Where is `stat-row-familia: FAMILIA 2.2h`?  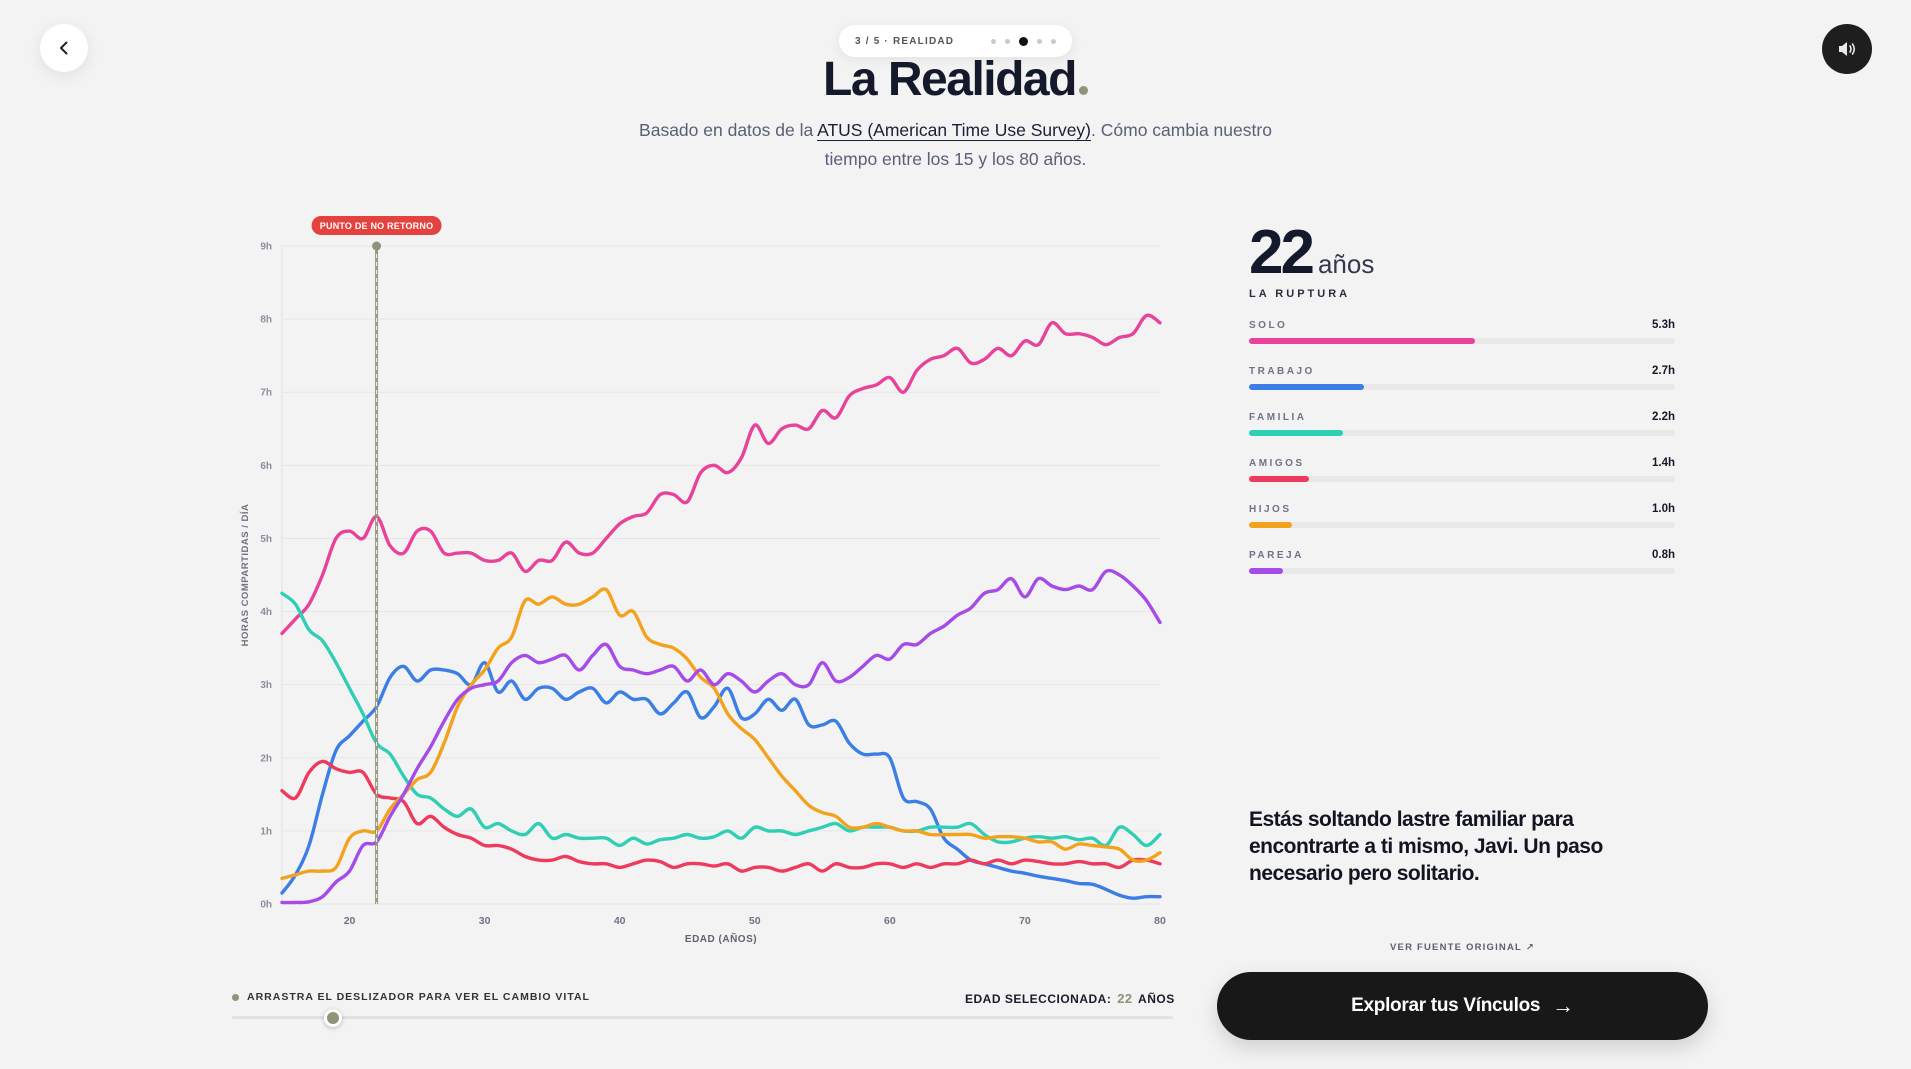
stat-row-familia: FAMILIA 2.2h is located at coordinates (1462, 431).